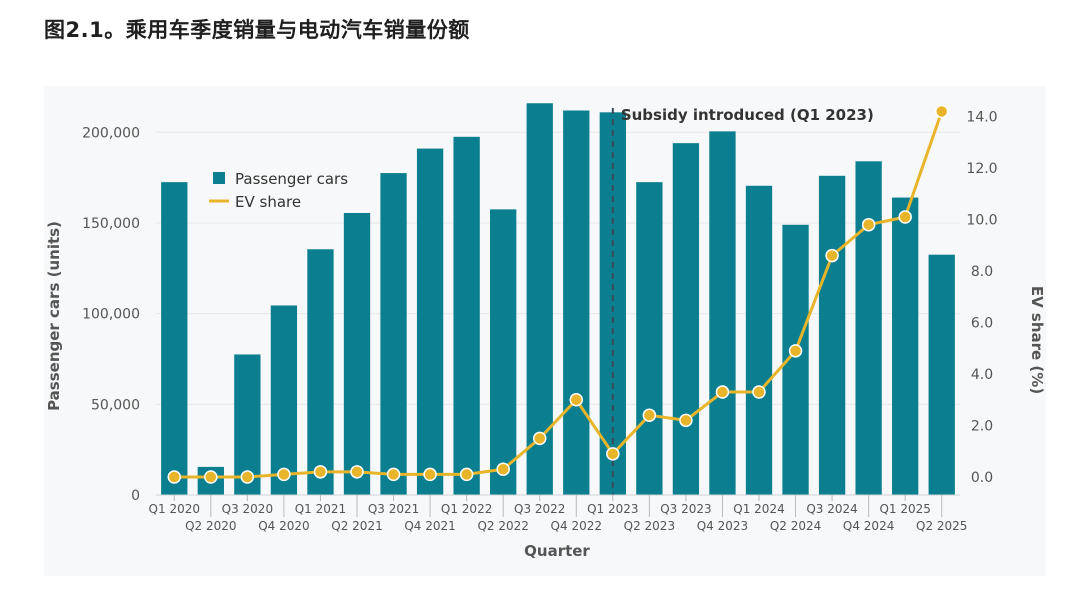 The image size is (1080, 598). Describe the element at coordinates (981, 221) in the screenshot. I see `y2-tick-label: 10.0` at that location.